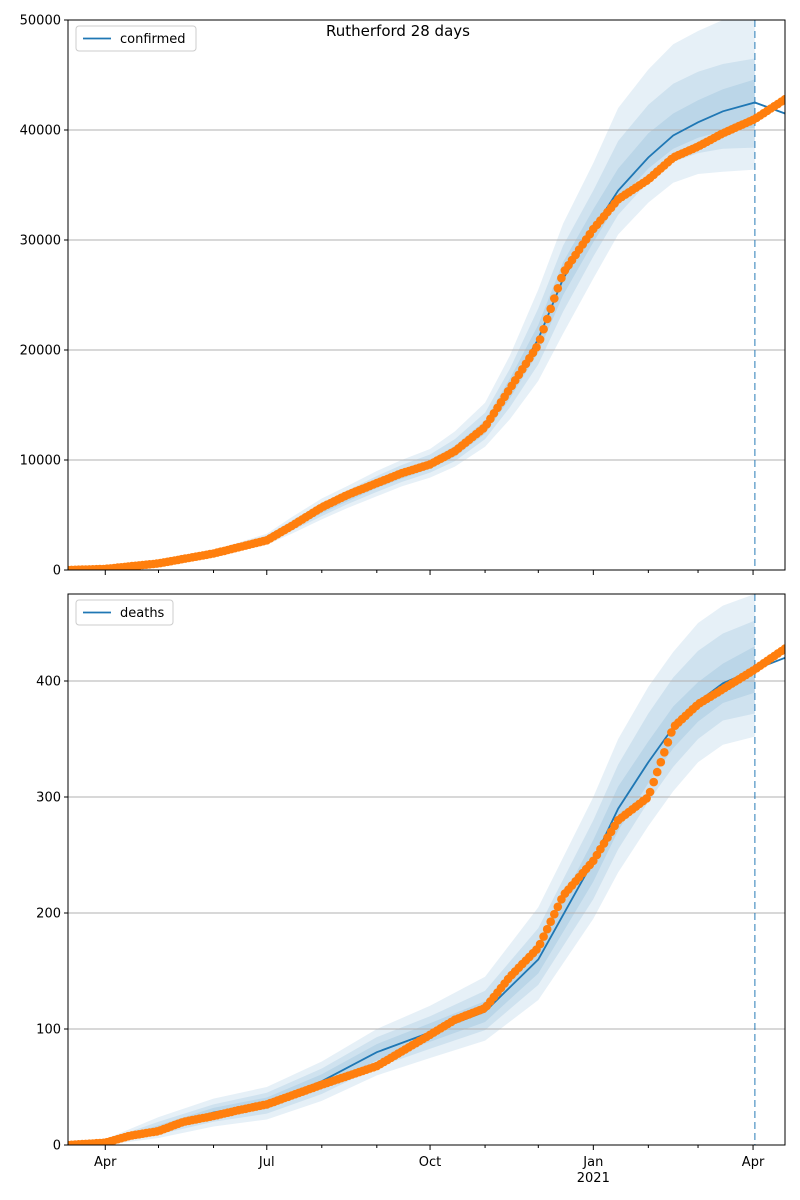 The width and height of the screenshot is (800, 1200). I want to click on deaths-ytick-label-2: 200, so click(48, 914).